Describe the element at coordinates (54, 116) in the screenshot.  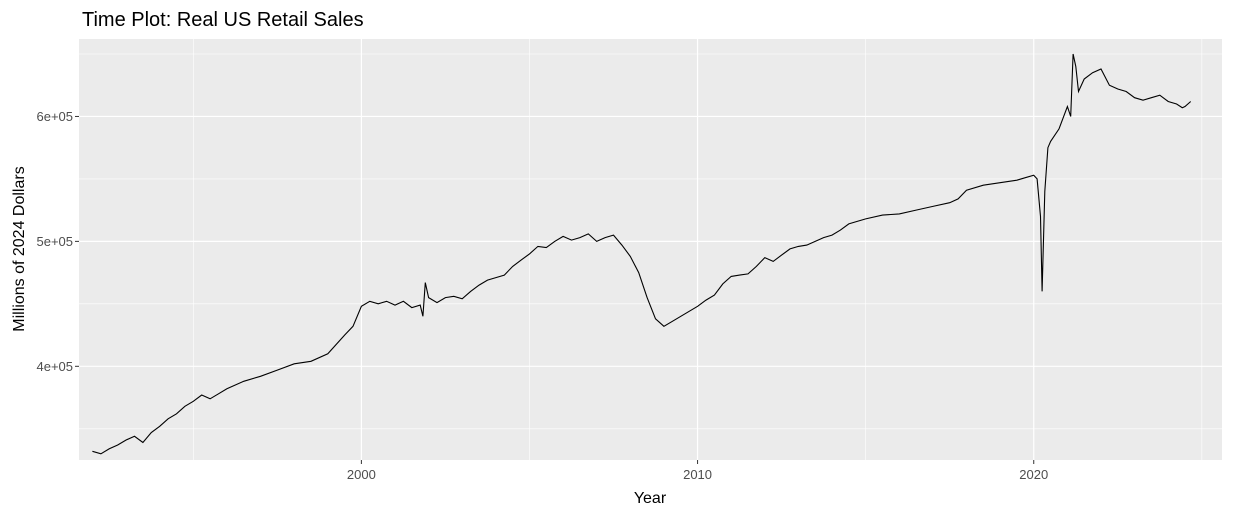
I see `y-tick-label: 6e+05` at that location.